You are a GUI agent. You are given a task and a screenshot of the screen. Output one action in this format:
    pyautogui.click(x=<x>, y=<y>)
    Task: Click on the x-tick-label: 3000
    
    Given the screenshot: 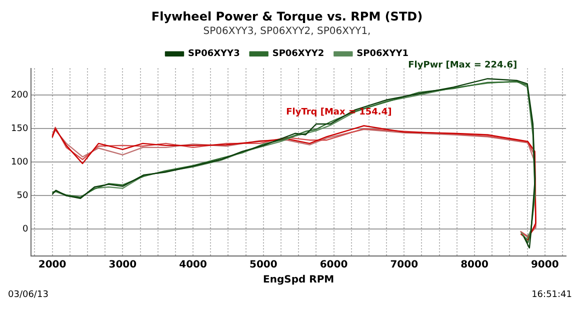 What is the action you would take?
    pyautogui.click(x=122, y=265)
    